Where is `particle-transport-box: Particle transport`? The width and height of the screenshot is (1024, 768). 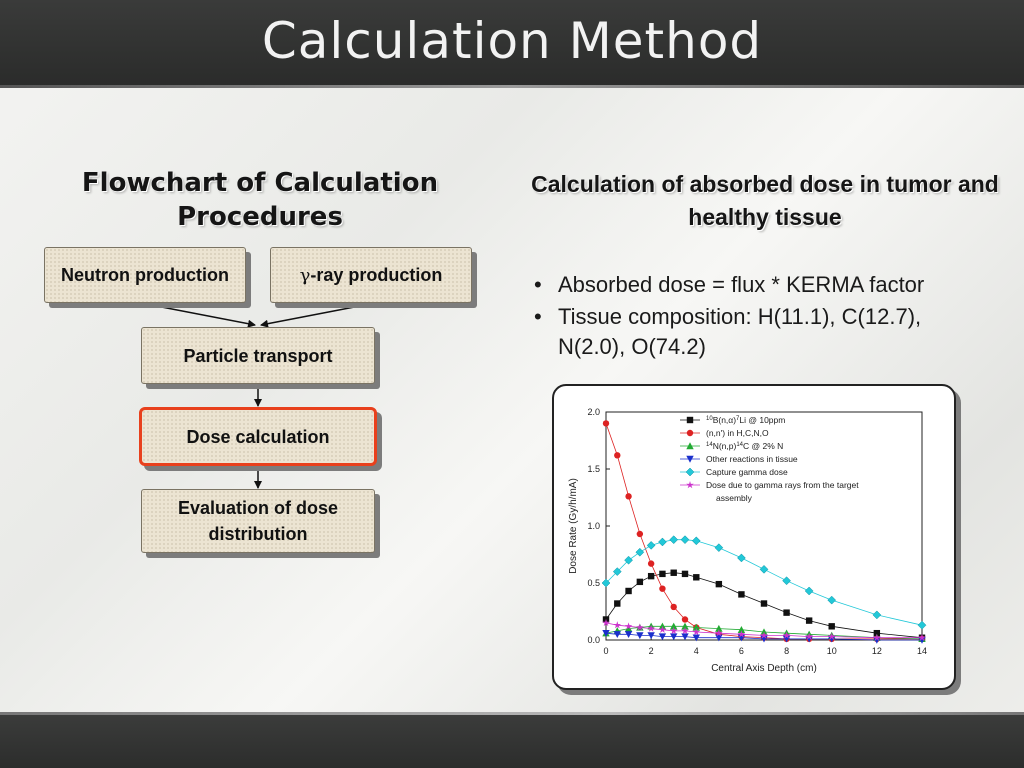 particle-transport-box: Particle transport is located at coordinates (258, 355).